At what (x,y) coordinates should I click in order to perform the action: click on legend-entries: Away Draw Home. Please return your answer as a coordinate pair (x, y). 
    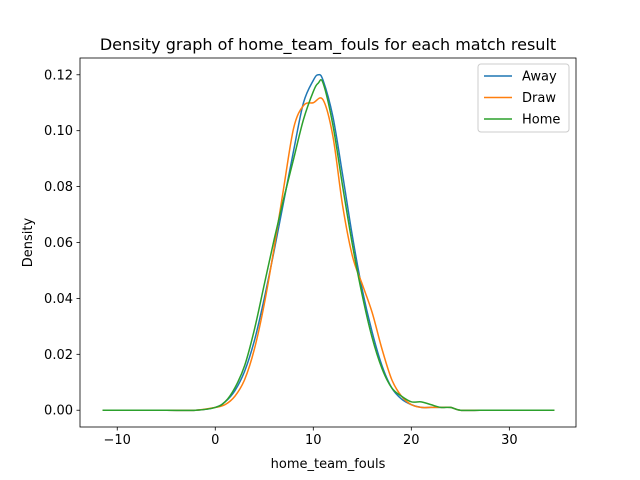
    Looking at the image, I should click on (522, 99).